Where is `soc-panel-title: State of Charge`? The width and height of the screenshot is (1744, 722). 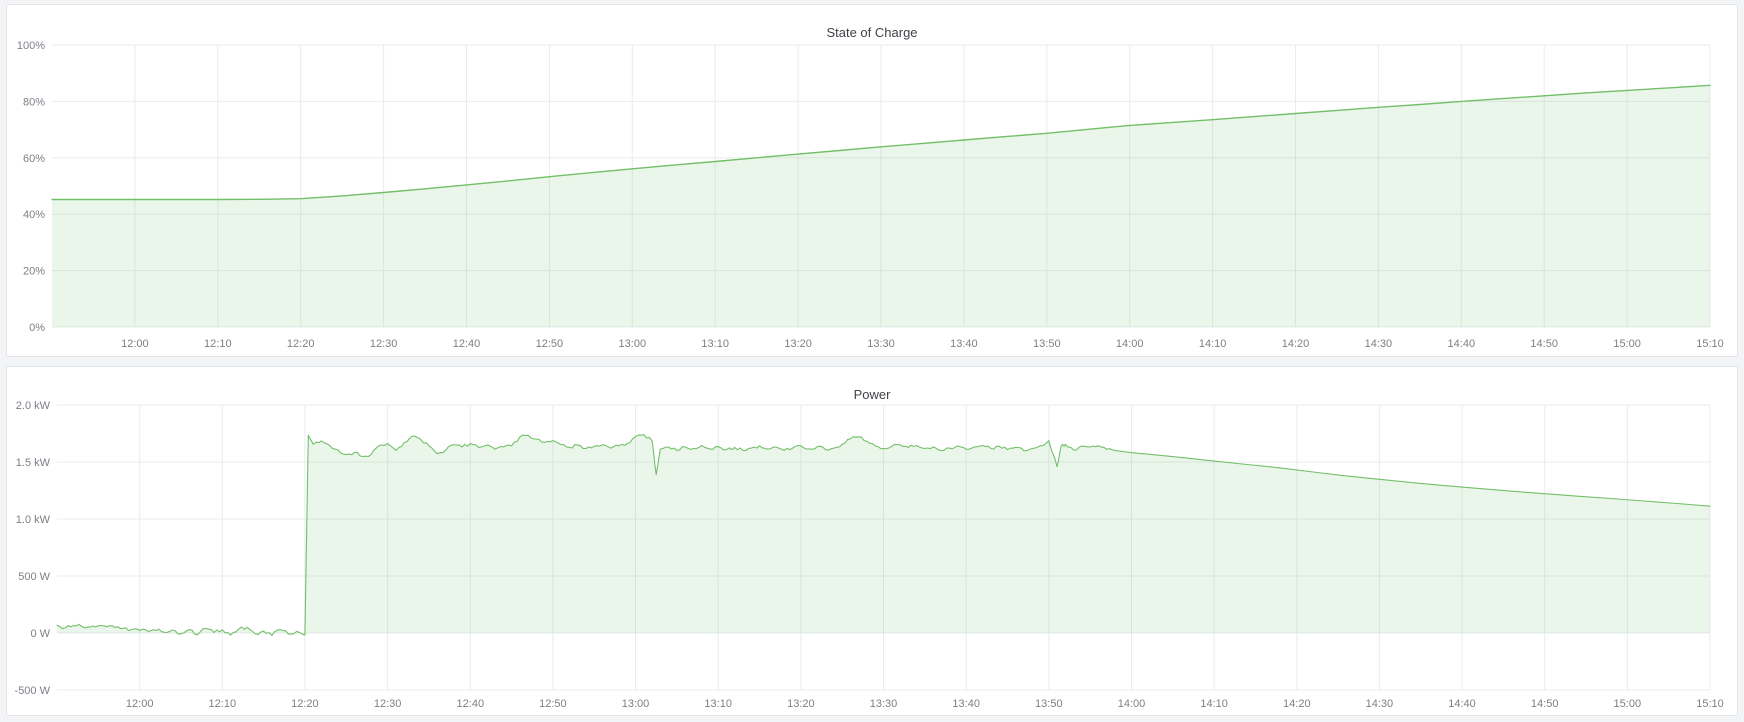 soc-panel-title: State of Charge is located at coordinates (872, 32).